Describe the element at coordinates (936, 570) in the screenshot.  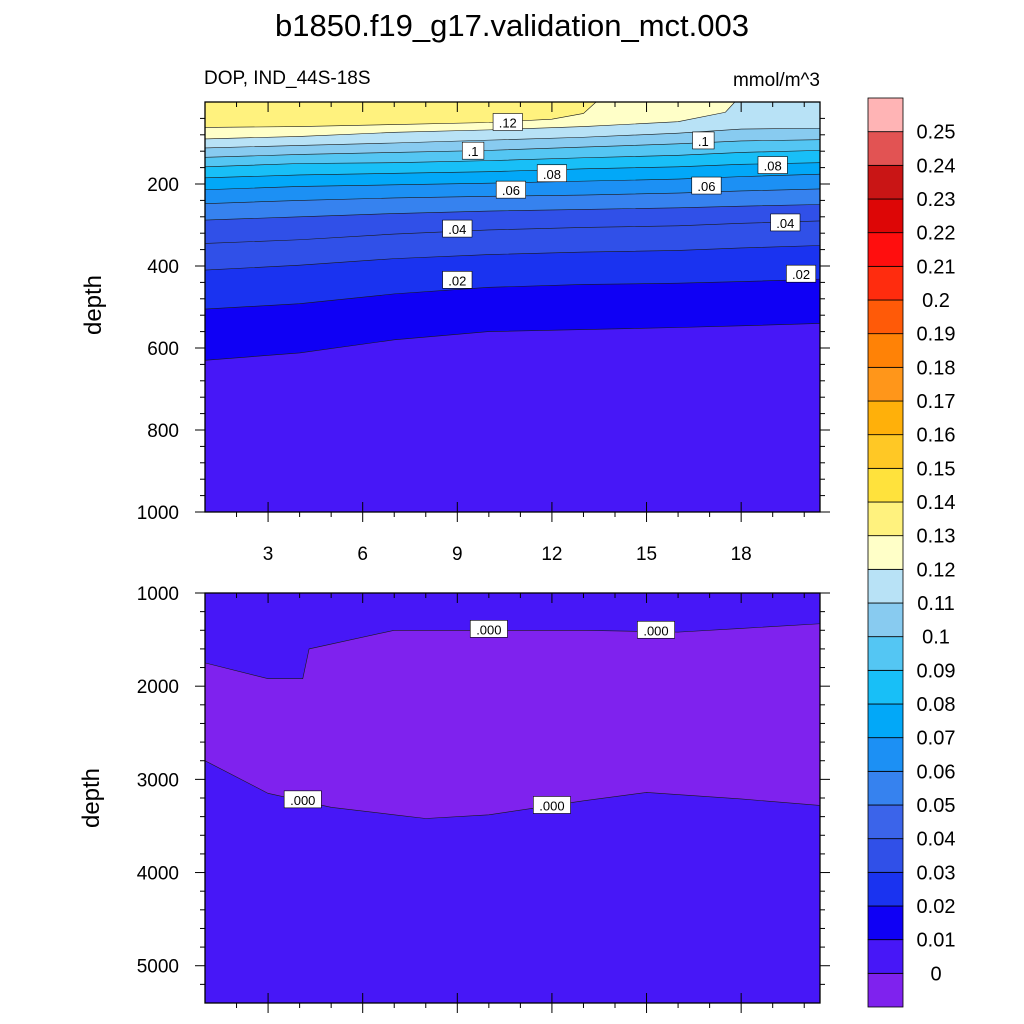
I see `colorbar-label: 0.12` at that location.